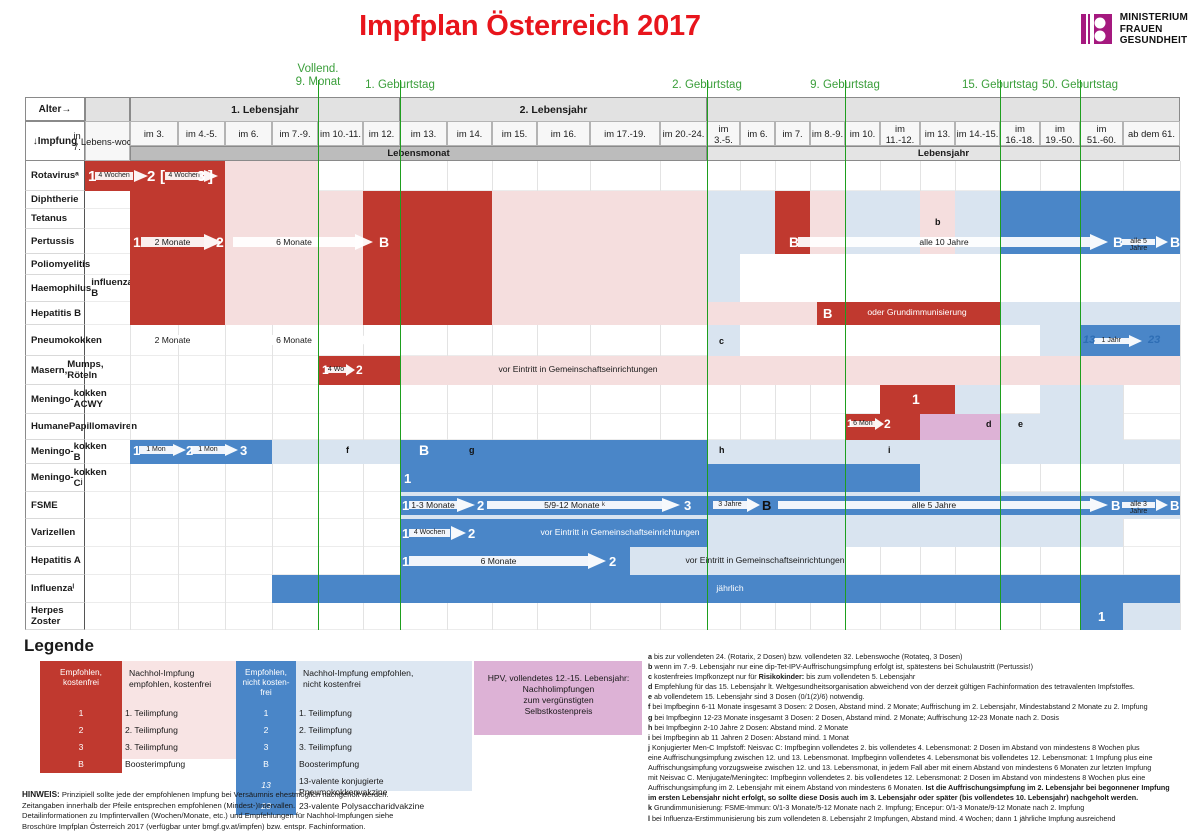 The width and height of the screenshot is (1200, 832). What do you see at coordinates (55, 313) in the screenshot?
I see `row-label: Hepatitis B` at bounding box center [55, 313].